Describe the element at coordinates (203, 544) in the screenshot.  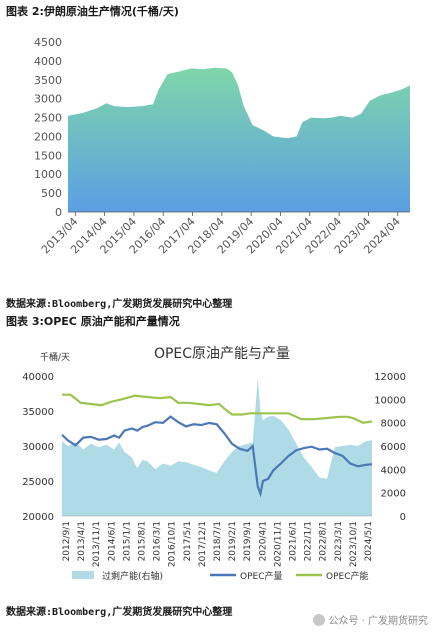
I see `x-tick-label: 2017/12/1` at that location.